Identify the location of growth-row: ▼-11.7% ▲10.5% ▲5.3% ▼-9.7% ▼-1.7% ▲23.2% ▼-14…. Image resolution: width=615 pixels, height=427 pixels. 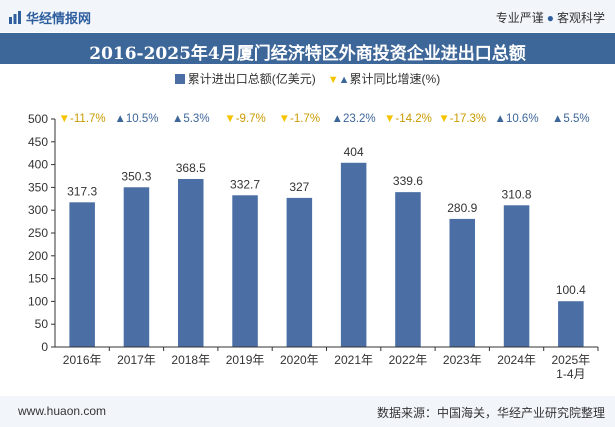
(324, 119).